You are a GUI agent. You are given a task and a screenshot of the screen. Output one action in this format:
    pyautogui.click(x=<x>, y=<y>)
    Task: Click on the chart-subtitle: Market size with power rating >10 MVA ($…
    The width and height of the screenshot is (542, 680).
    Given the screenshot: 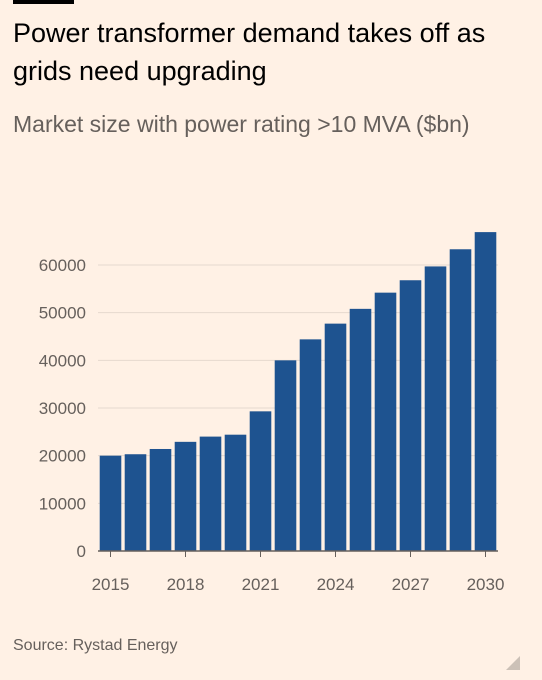 What is the action you would take?
    pyautogui.click(x=241, y=124)
    